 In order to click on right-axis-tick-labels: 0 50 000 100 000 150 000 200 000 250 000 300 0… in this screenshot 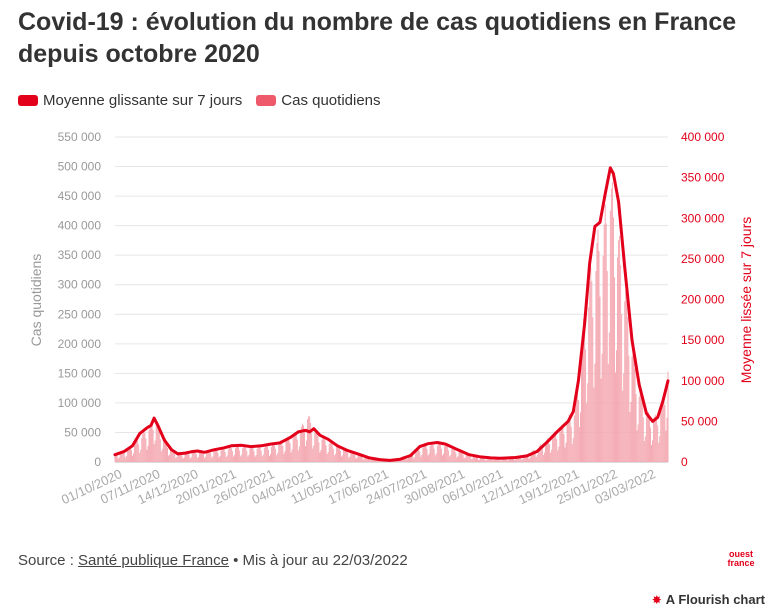, I will do `click(703, 299)`.